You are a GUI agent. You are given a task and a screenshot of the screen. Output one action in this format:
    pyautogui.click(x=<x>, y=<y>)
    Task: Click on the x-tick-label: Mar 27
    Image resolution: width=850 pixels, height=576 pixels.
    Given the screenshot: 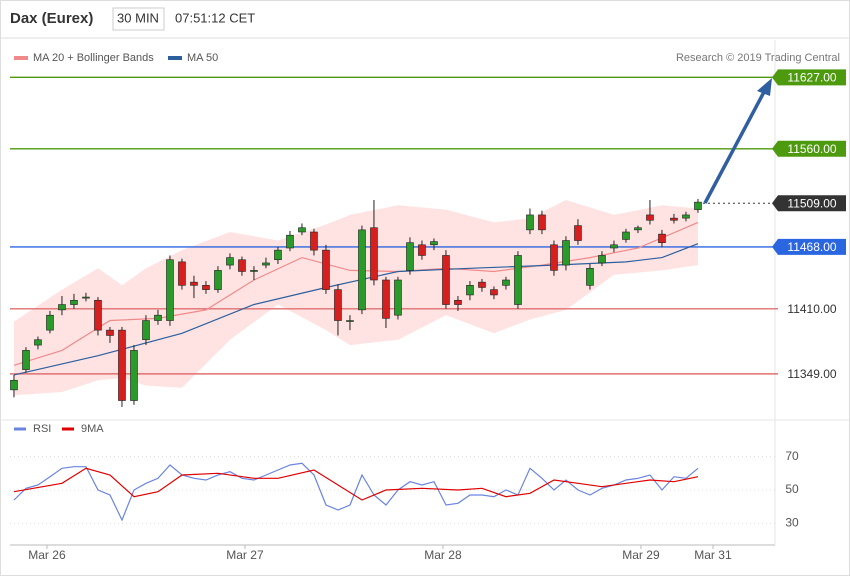 What is the action you would take?
    pyautogui.click(x=245, y=555)
    